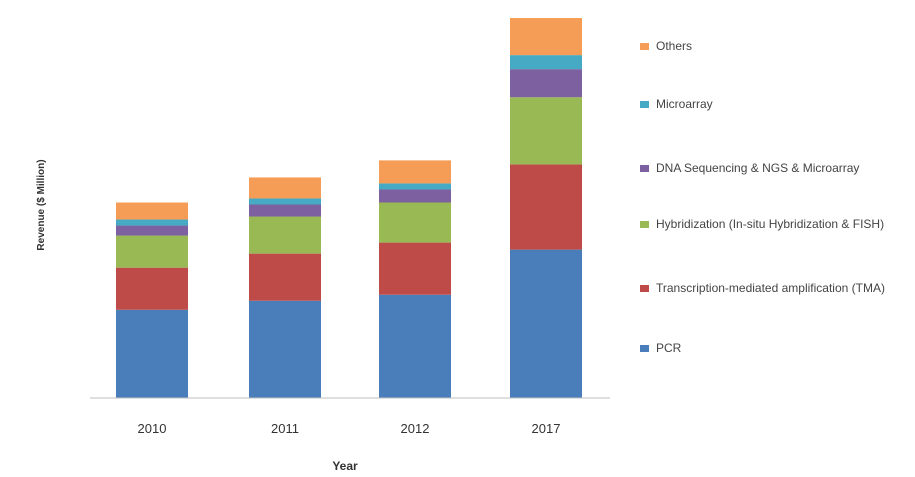  Describe the element at coordinates (546, 428) in the screenshot. I see `x-tick-label: 2017` at that location.